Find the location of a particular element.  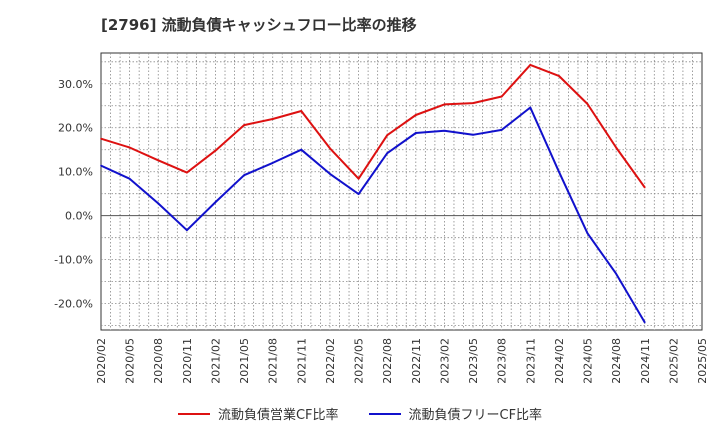

x-tick-label: 2020/02 is located at coordinates (101, 361).